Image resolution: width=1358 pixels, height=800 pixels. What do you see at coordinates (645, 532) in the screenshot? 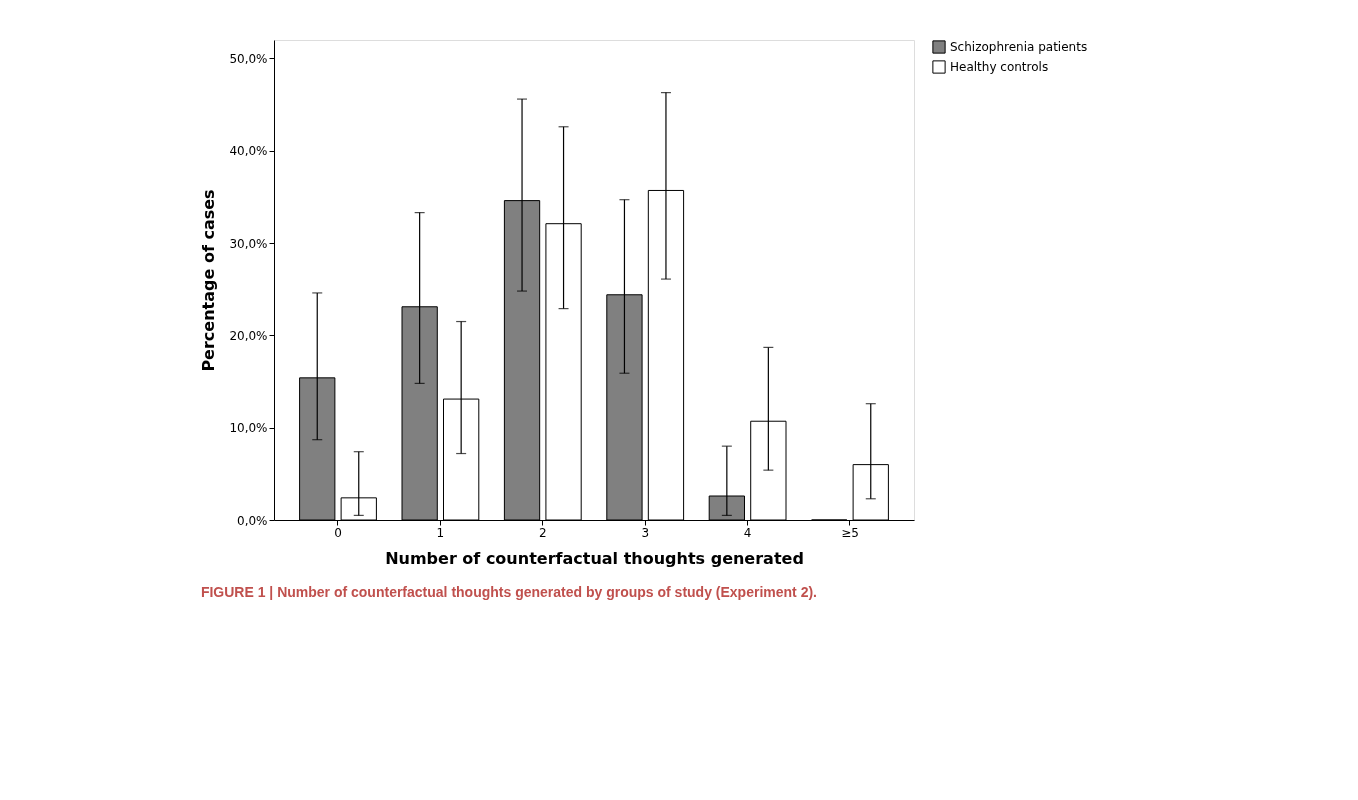
I see `x-tick-label: 3` at bounding box center [645, 532].